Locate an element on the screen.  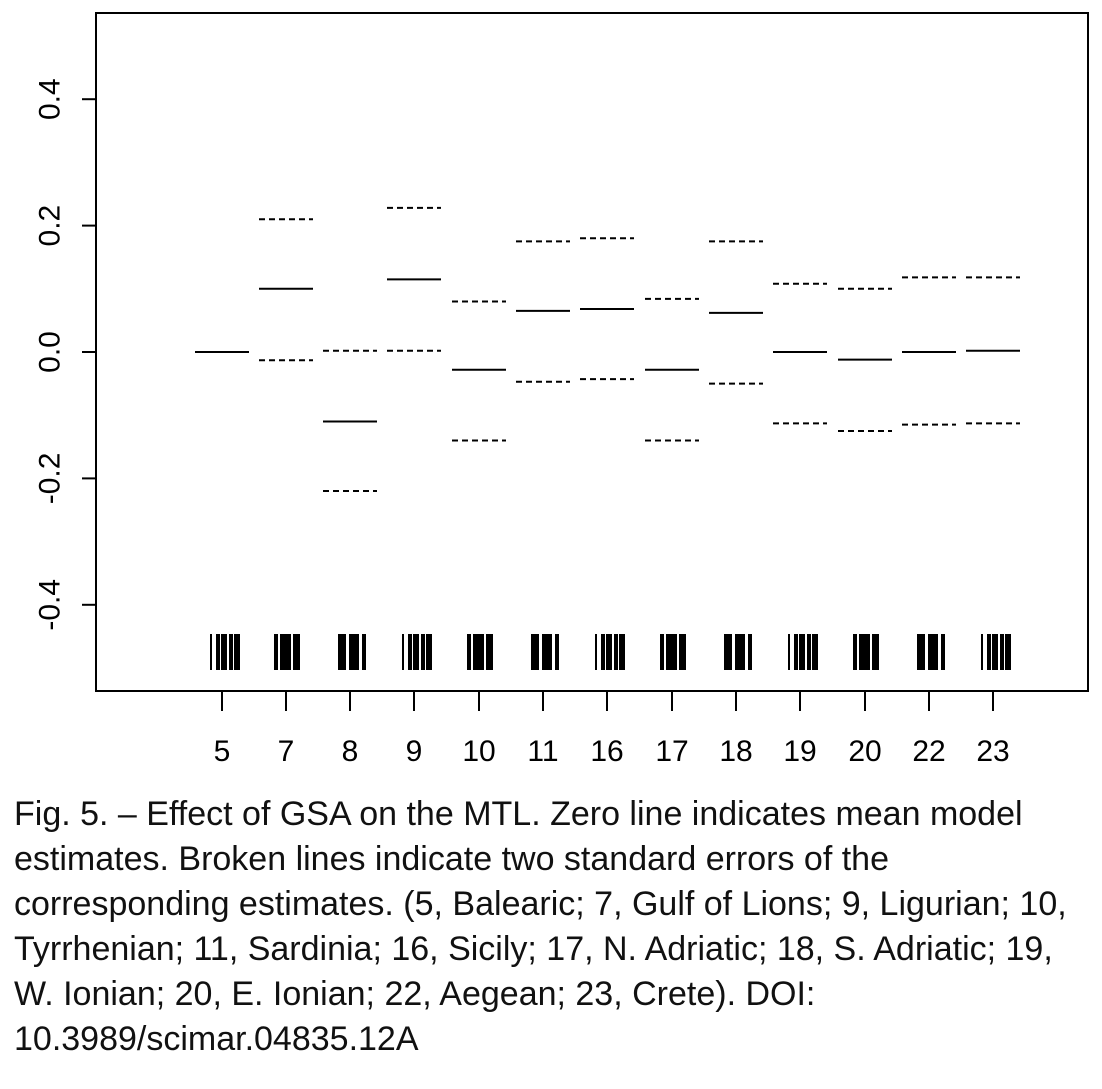
x-axis: 5 7 8 9 10 11 16 17 18 19 20 22 23 is located at coordinates (612, 729).